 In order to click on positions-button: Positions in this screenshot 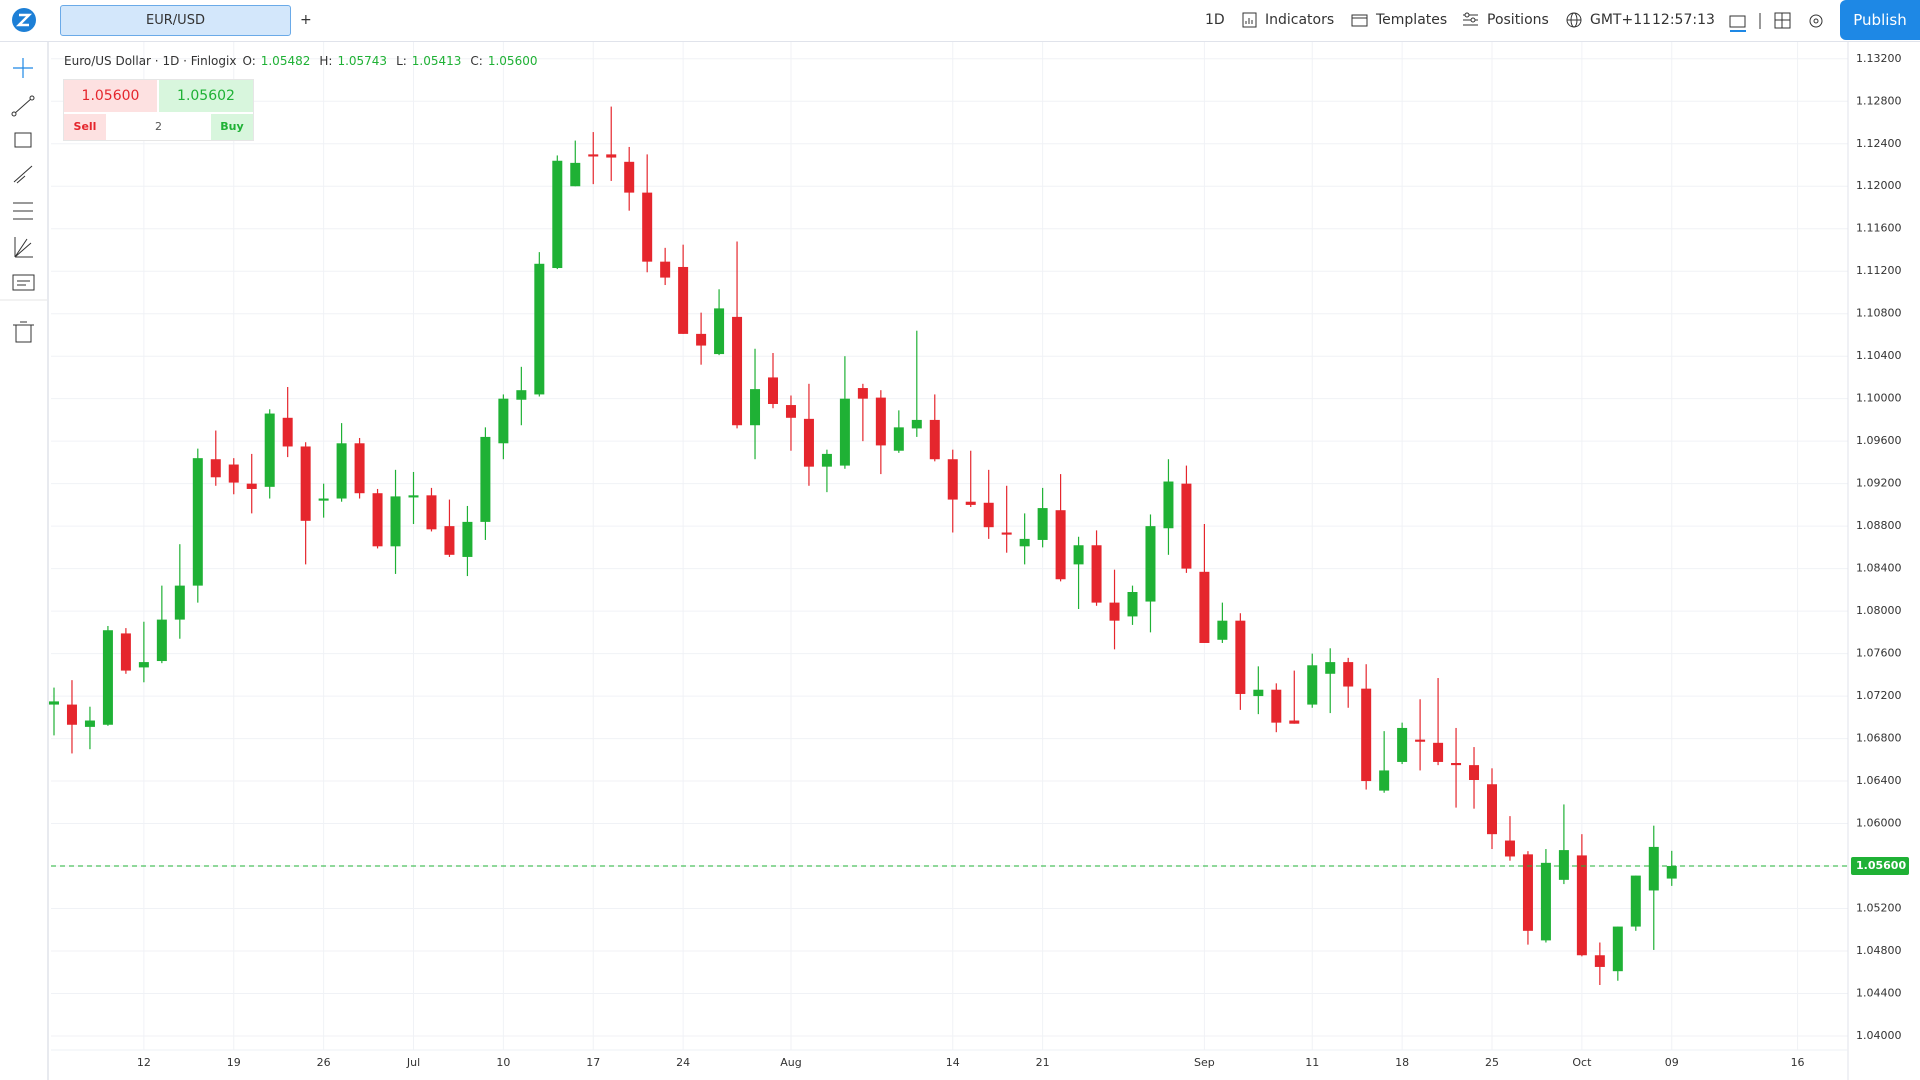, I will do `click(1518, 20)`.